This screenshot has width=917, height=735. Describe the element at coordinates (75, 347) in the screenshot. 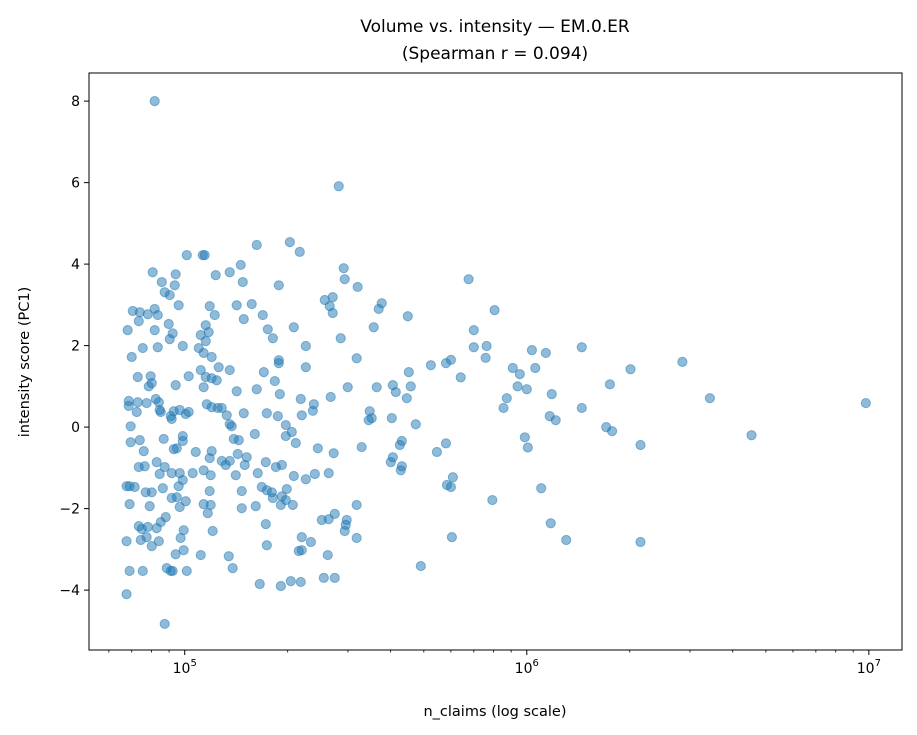

I see `y-tick-label: 2` at that location.